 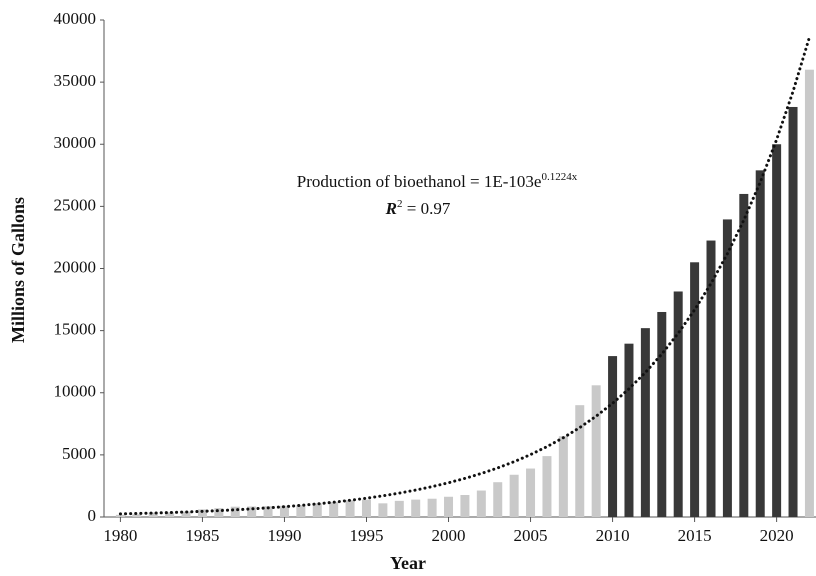 What do you see at coordinates (419, 181) in the screenshot?
I see `annotation-text: Production of bioethanol = 1E-103e` at bounding box center [419, 181].